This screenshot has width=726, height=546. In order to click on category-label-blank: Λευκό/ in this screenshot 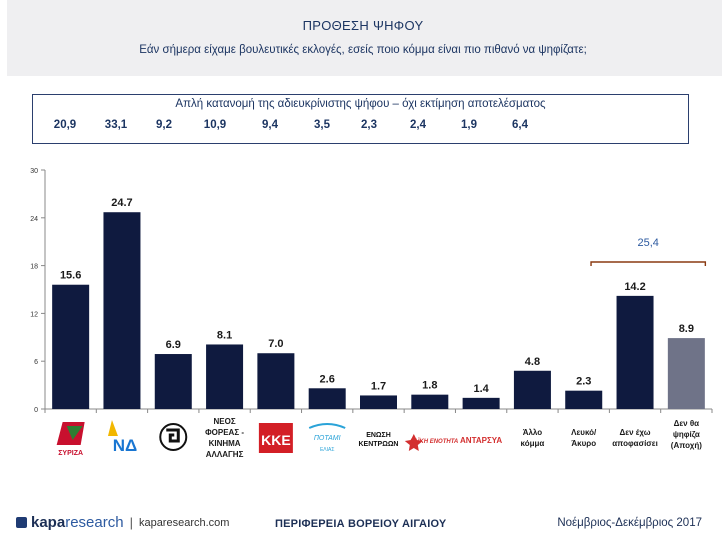, I will do `click(584, 432)`.